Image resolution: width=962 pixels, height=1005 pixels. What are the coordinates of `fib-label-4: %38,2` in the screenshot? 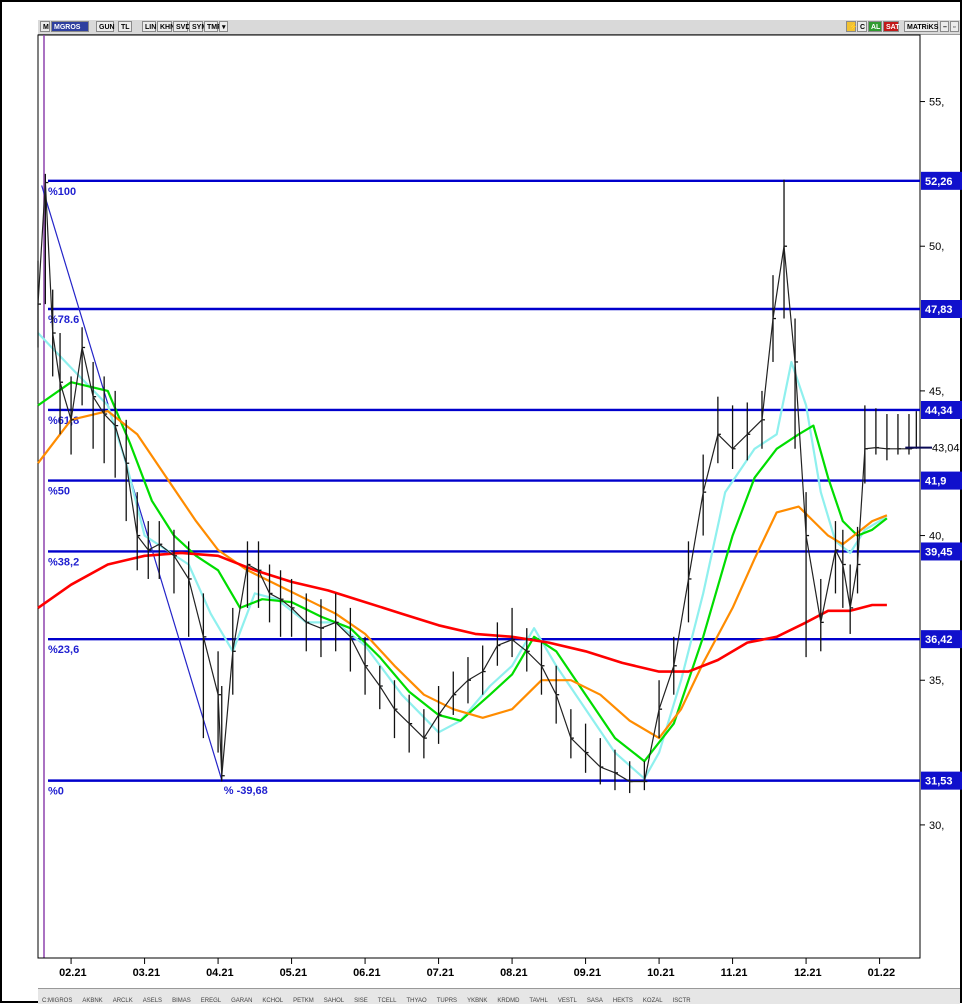 It's located at (63, 562).